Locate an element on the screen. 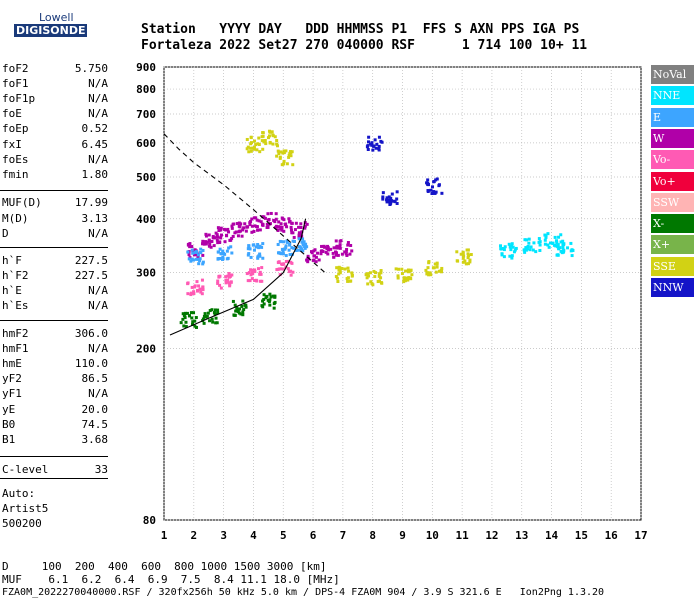  param-value: 0.52 is located at coordinates (95, 128).